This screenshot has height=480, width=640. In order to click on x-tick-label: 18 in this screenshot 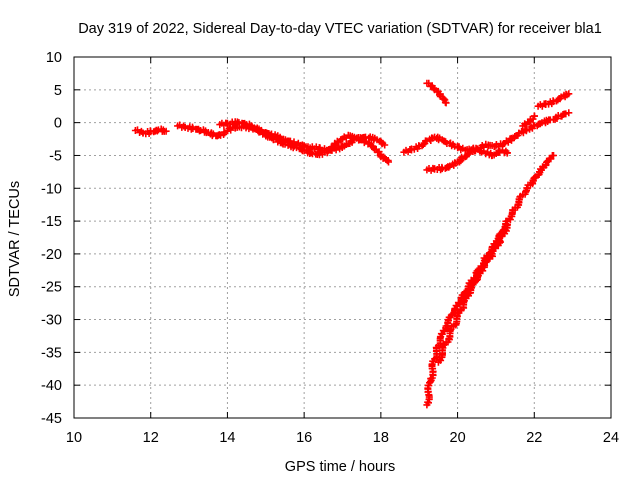, I will do `click(381, 438)`.